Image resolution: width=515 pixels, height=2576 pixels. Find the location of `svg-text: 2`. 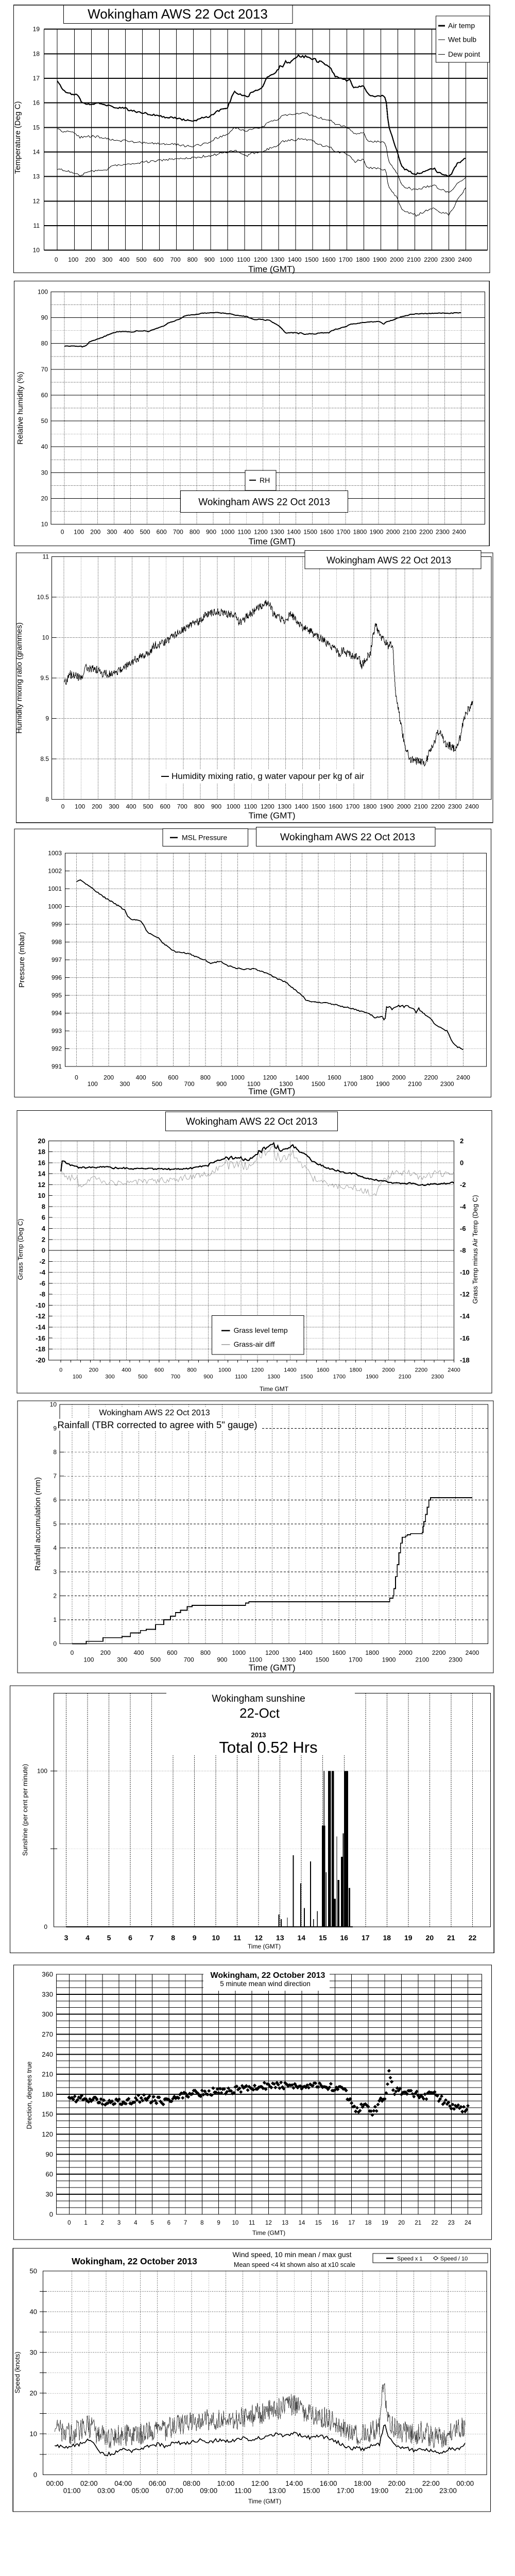

svg-text: 2 is located at coordinates (462, 1141).